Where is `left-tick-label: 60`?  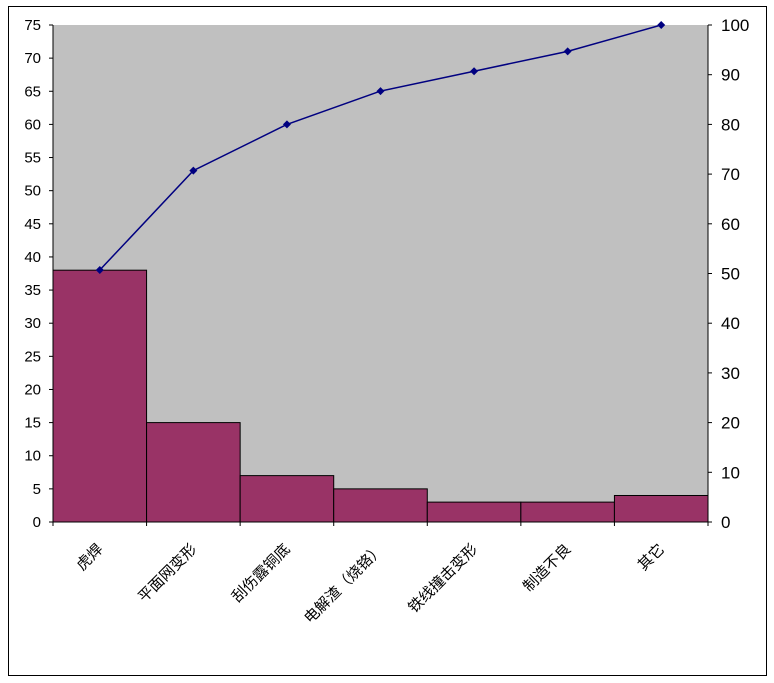
left-tick-label: 60 is located at coordinates (32, 124).